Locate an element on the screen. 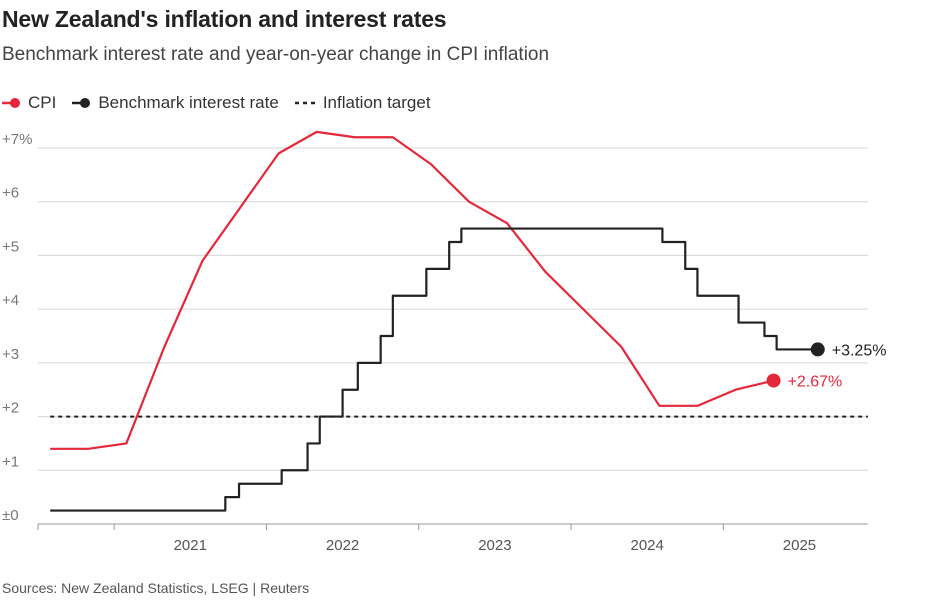  legend-item-inflation-target: Inflation target is located at coordinates (362, 103).